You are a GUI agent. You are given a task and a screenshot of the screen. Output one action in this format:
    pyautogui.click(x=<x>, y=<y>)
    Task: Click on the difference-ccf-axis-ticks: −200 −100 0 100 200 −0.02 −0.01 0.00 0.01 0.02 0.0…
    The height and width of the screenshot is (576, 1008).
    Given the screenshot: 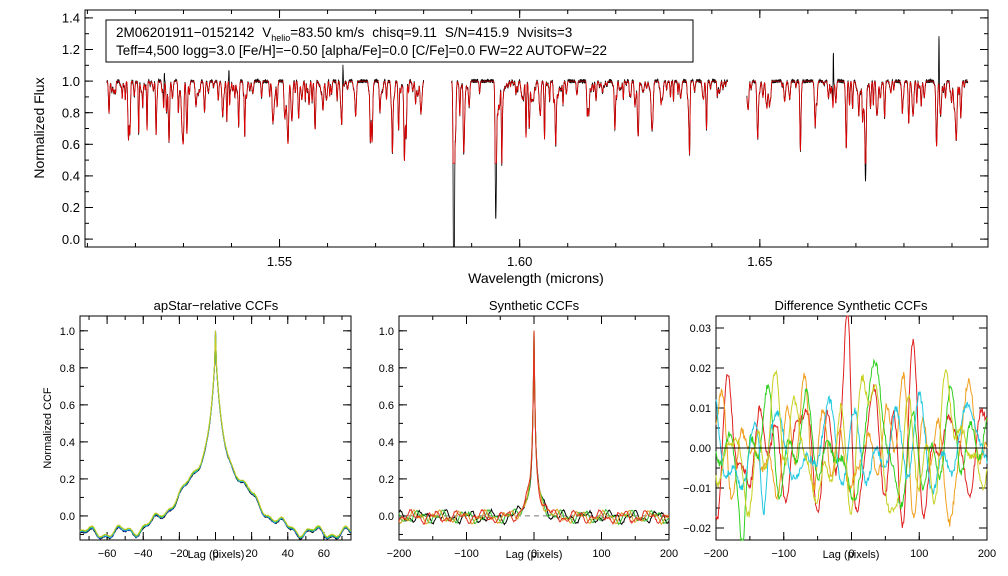 What is the action you would take?
    pyautogui.click(x=839, y=438)
    